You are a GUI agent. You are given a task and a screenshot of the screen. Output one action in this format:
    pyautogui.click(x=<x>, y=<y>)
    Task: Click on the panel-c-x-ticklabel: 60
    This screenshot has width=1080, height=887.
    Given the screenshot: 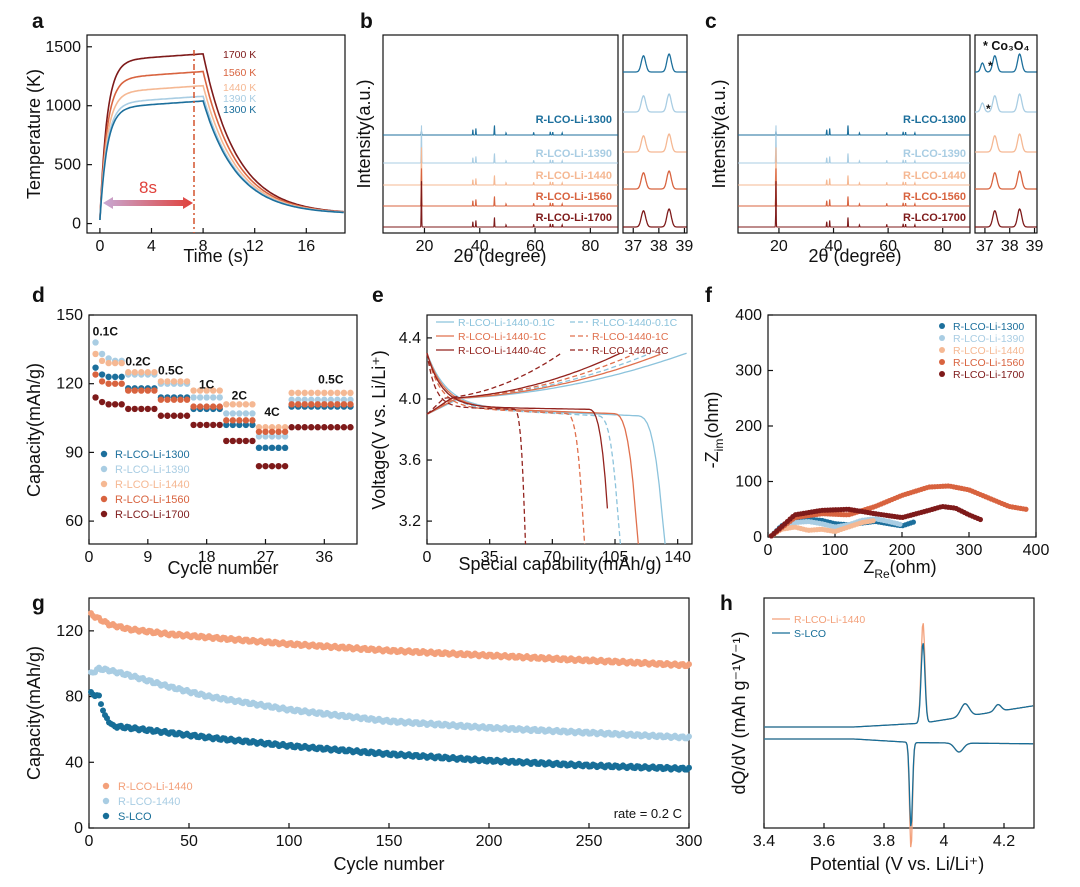 What is the action you would take?
    pyautogui.click(x=888, y=246)
    